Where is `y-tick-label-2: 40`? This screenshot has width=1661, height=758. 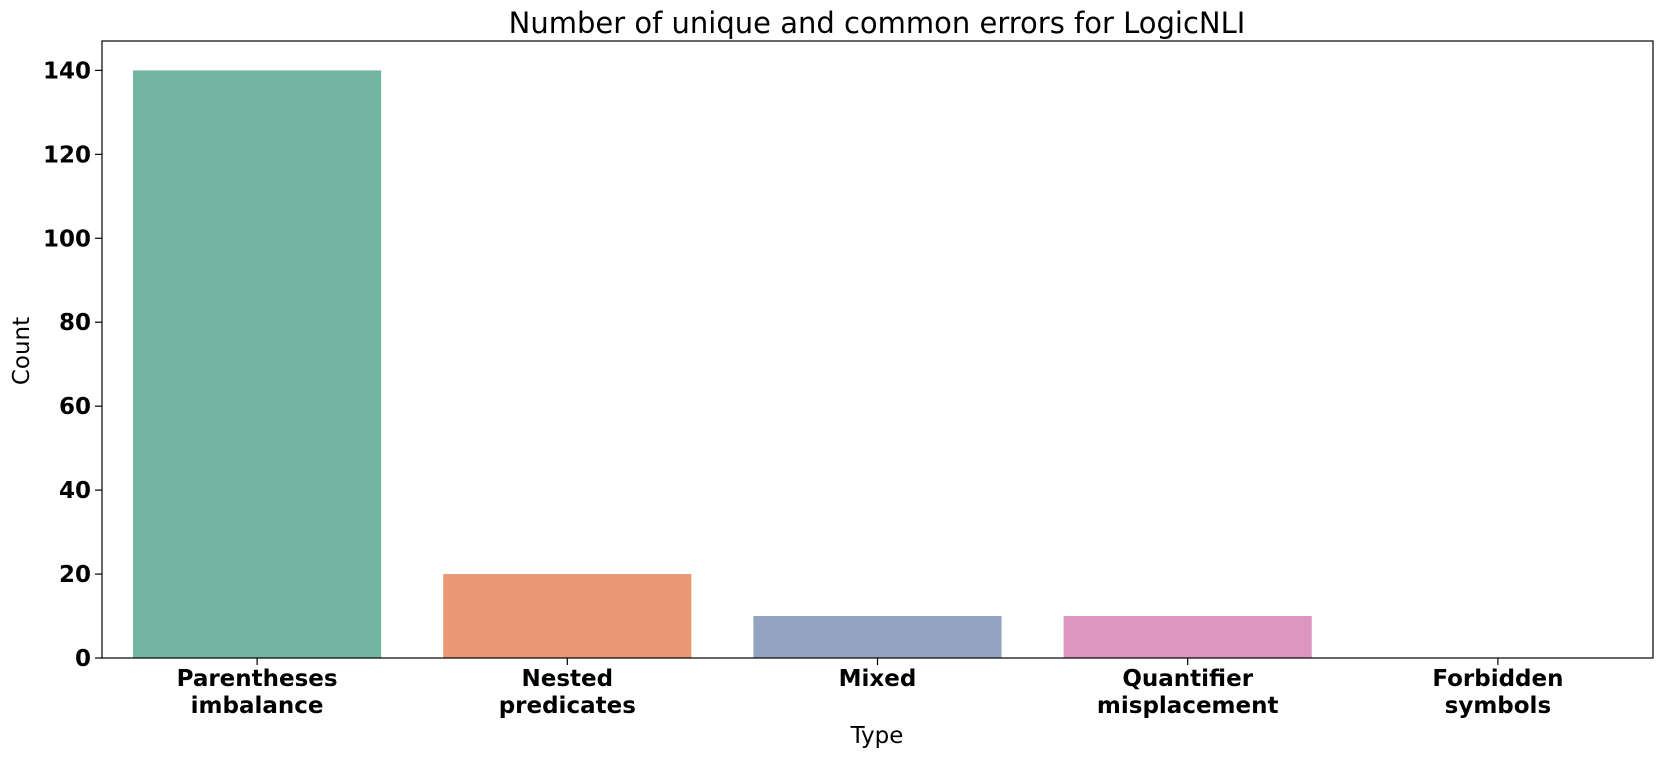
y-tick-label-2: 40 is located at coordinates (75, 491).